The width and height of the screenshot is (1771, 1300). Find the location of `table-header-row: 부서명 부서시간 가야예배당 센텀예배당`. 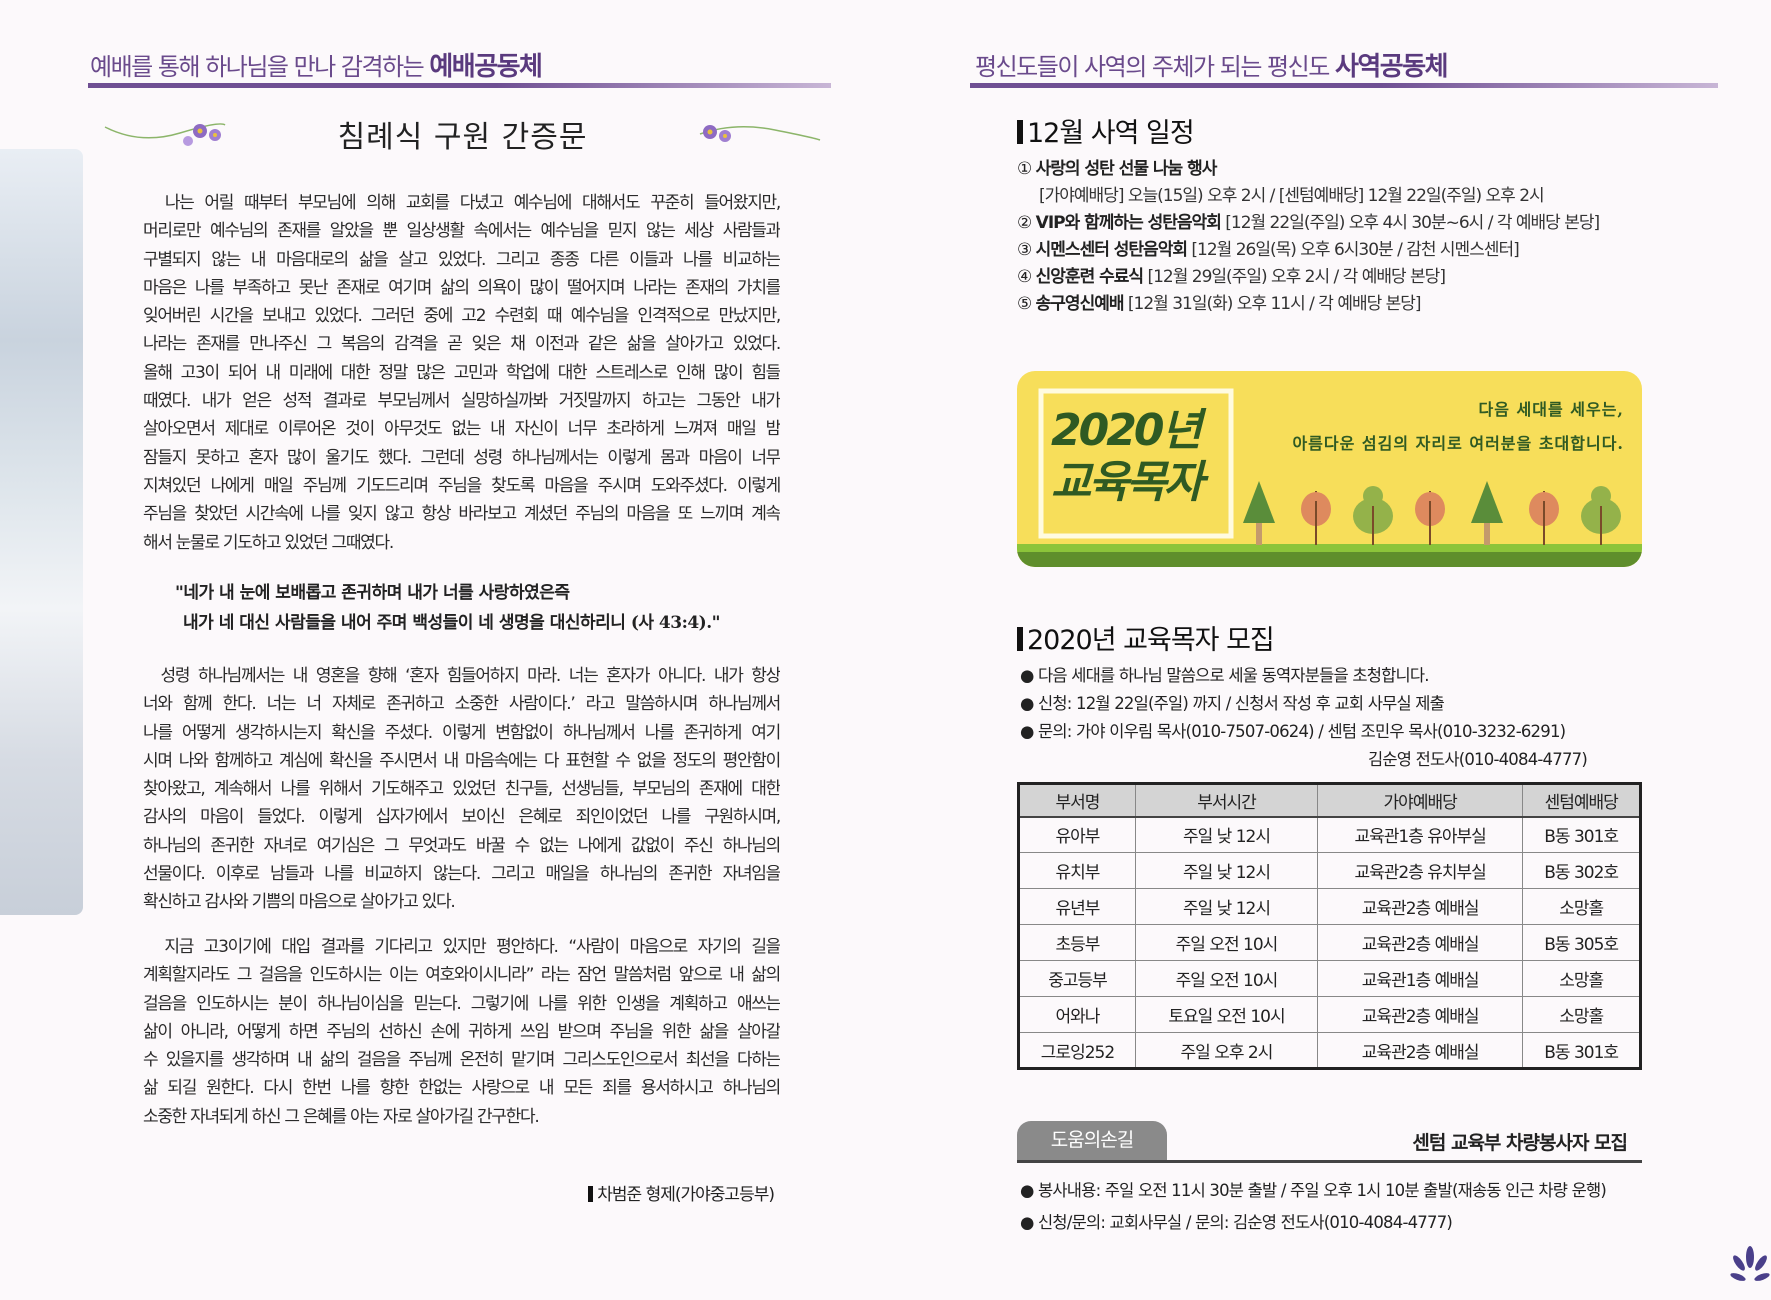

table-header-row: 부서명 부서시간 가야예배당 센텀예배당 is located at coordinates (1329, 800).